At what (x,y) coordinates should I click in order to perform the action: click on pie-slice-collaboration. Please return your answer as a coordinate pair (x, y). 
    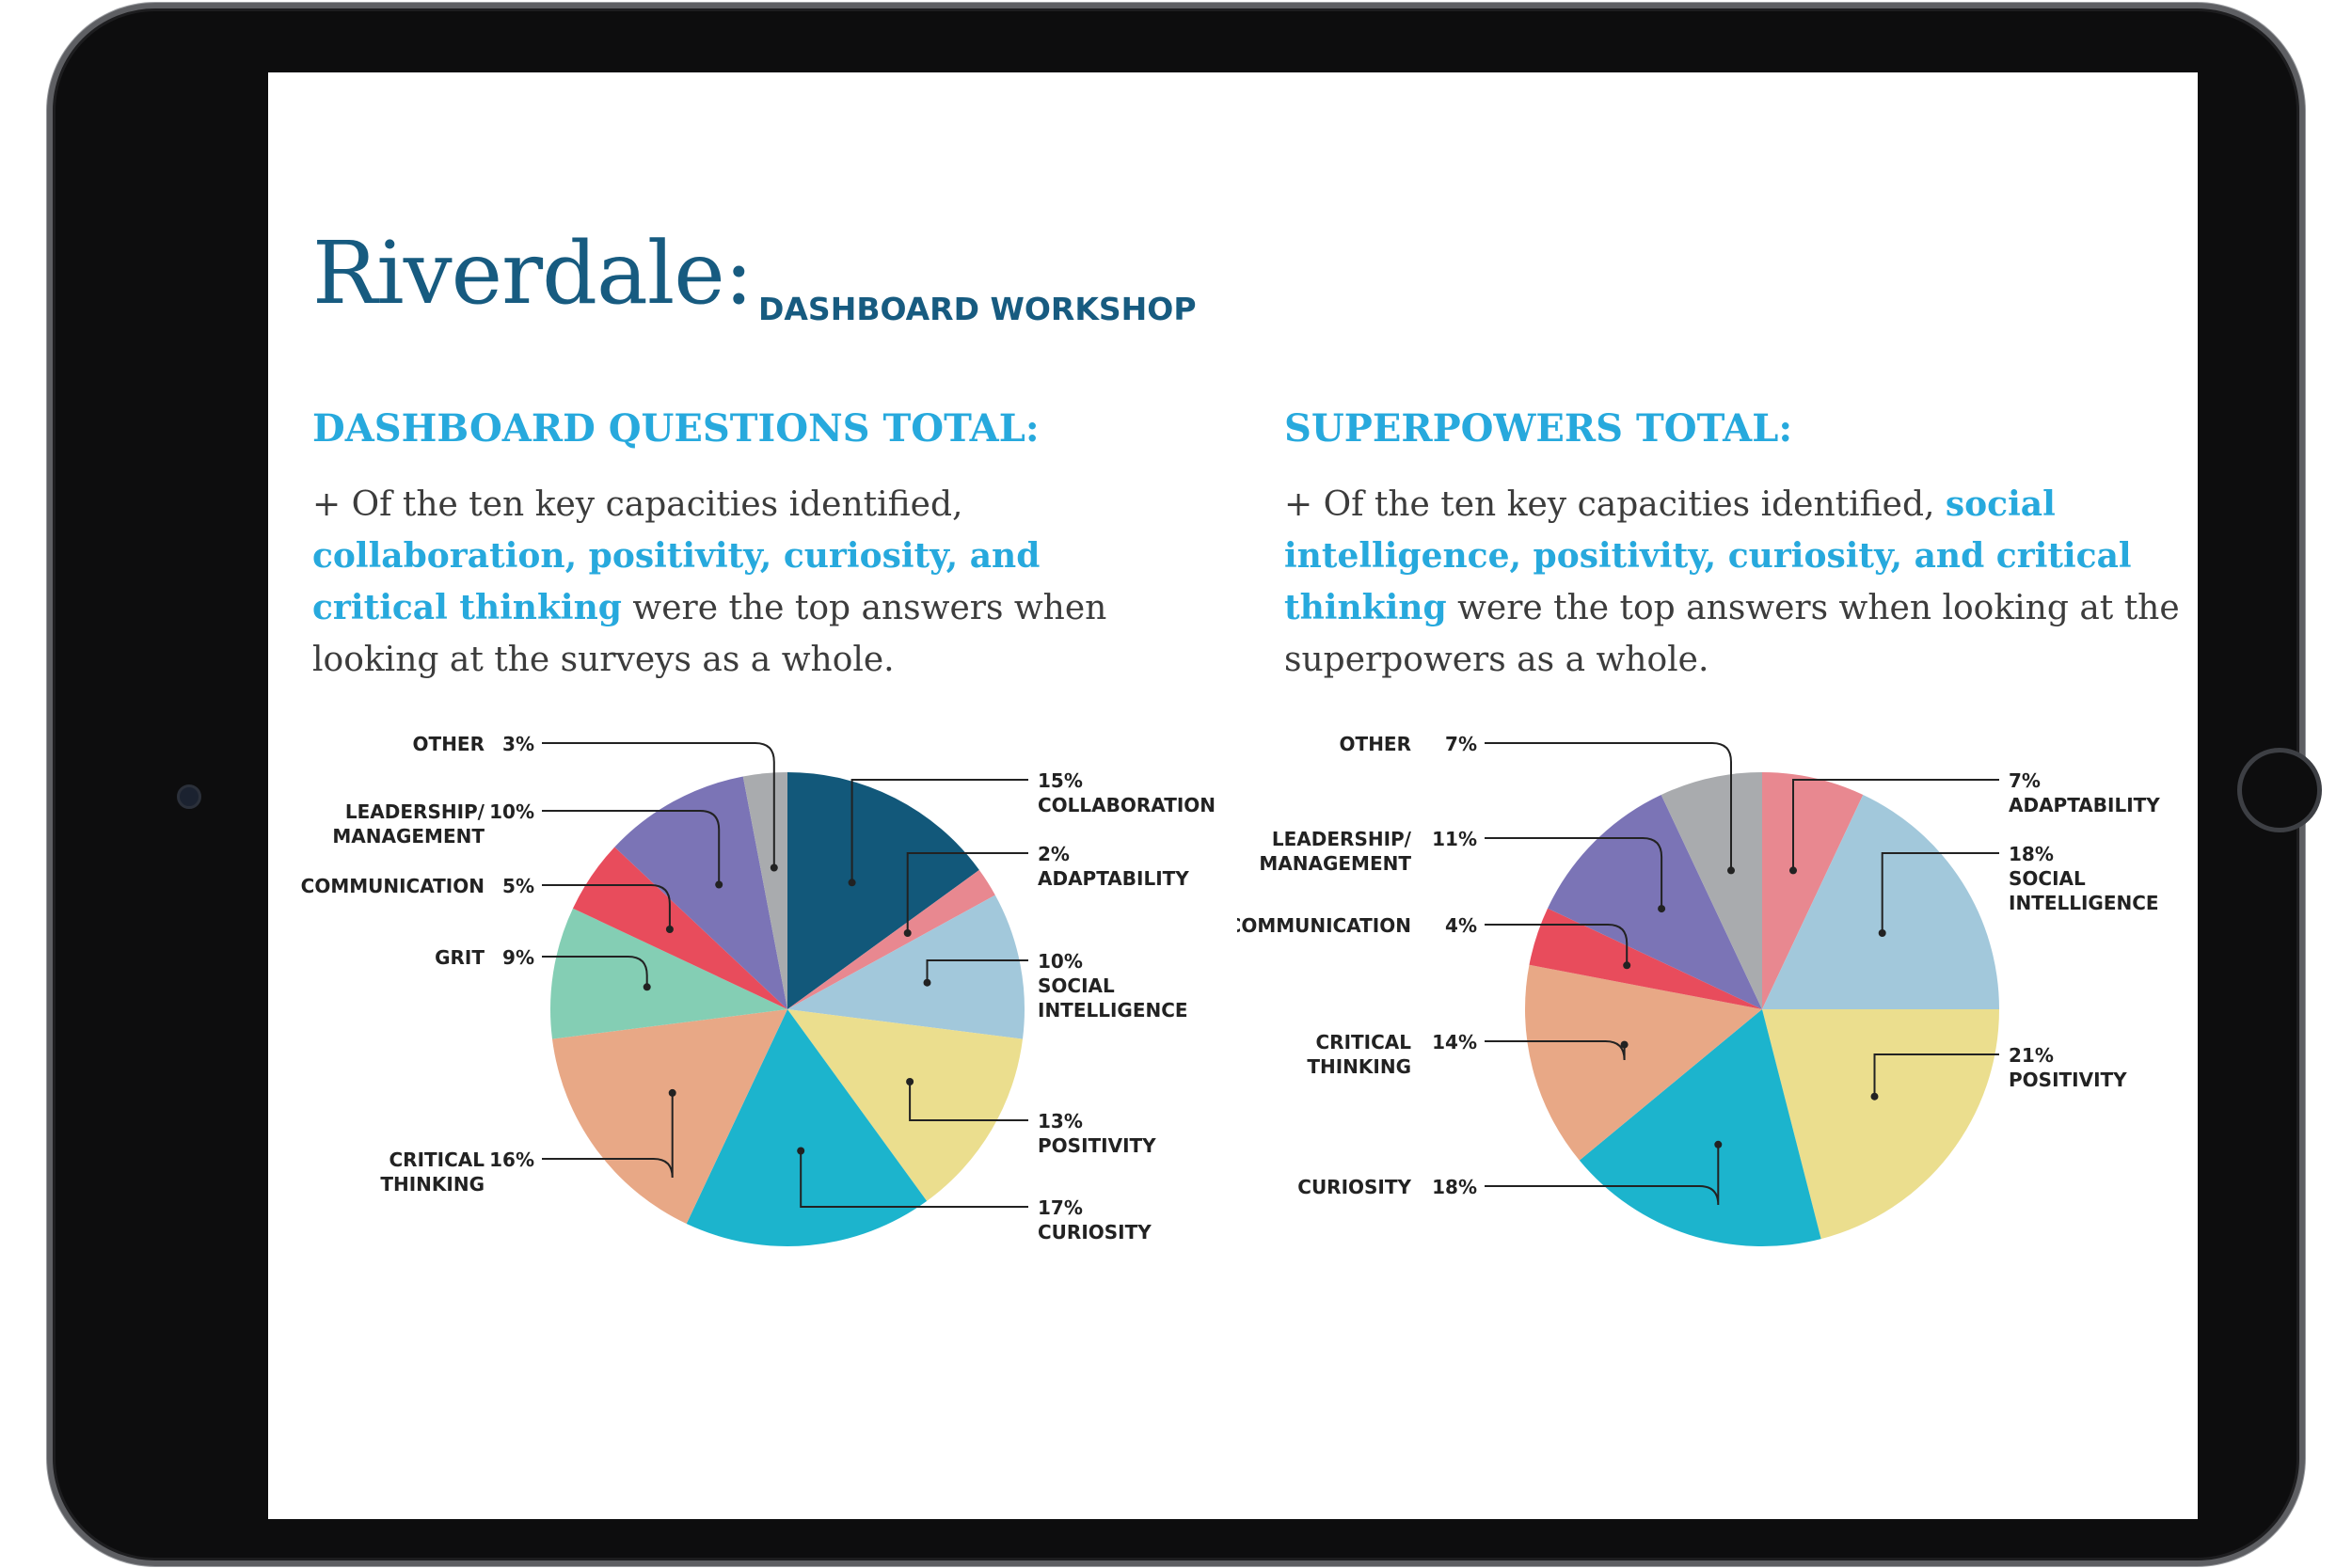
    Looking at the image, I should click on (883, 891).